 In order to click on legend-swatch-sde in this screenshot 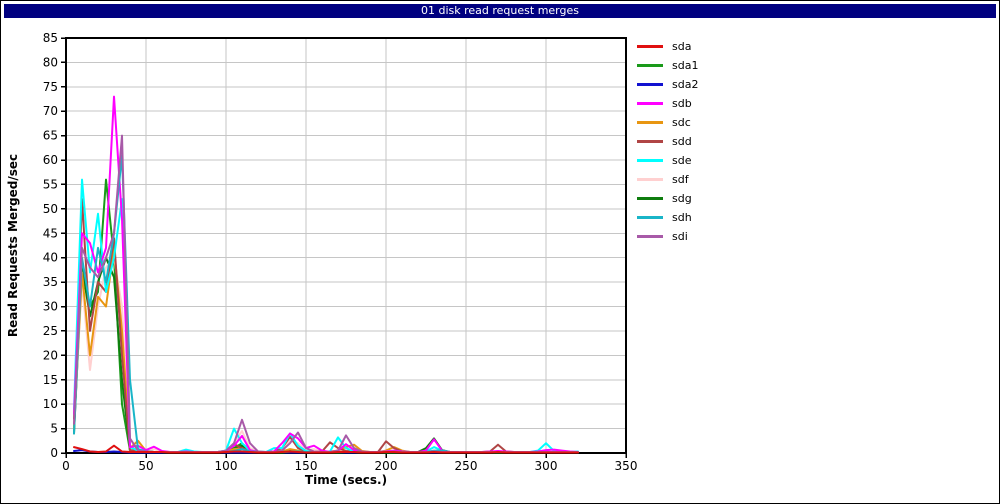, I will do `click(650, 160)`.